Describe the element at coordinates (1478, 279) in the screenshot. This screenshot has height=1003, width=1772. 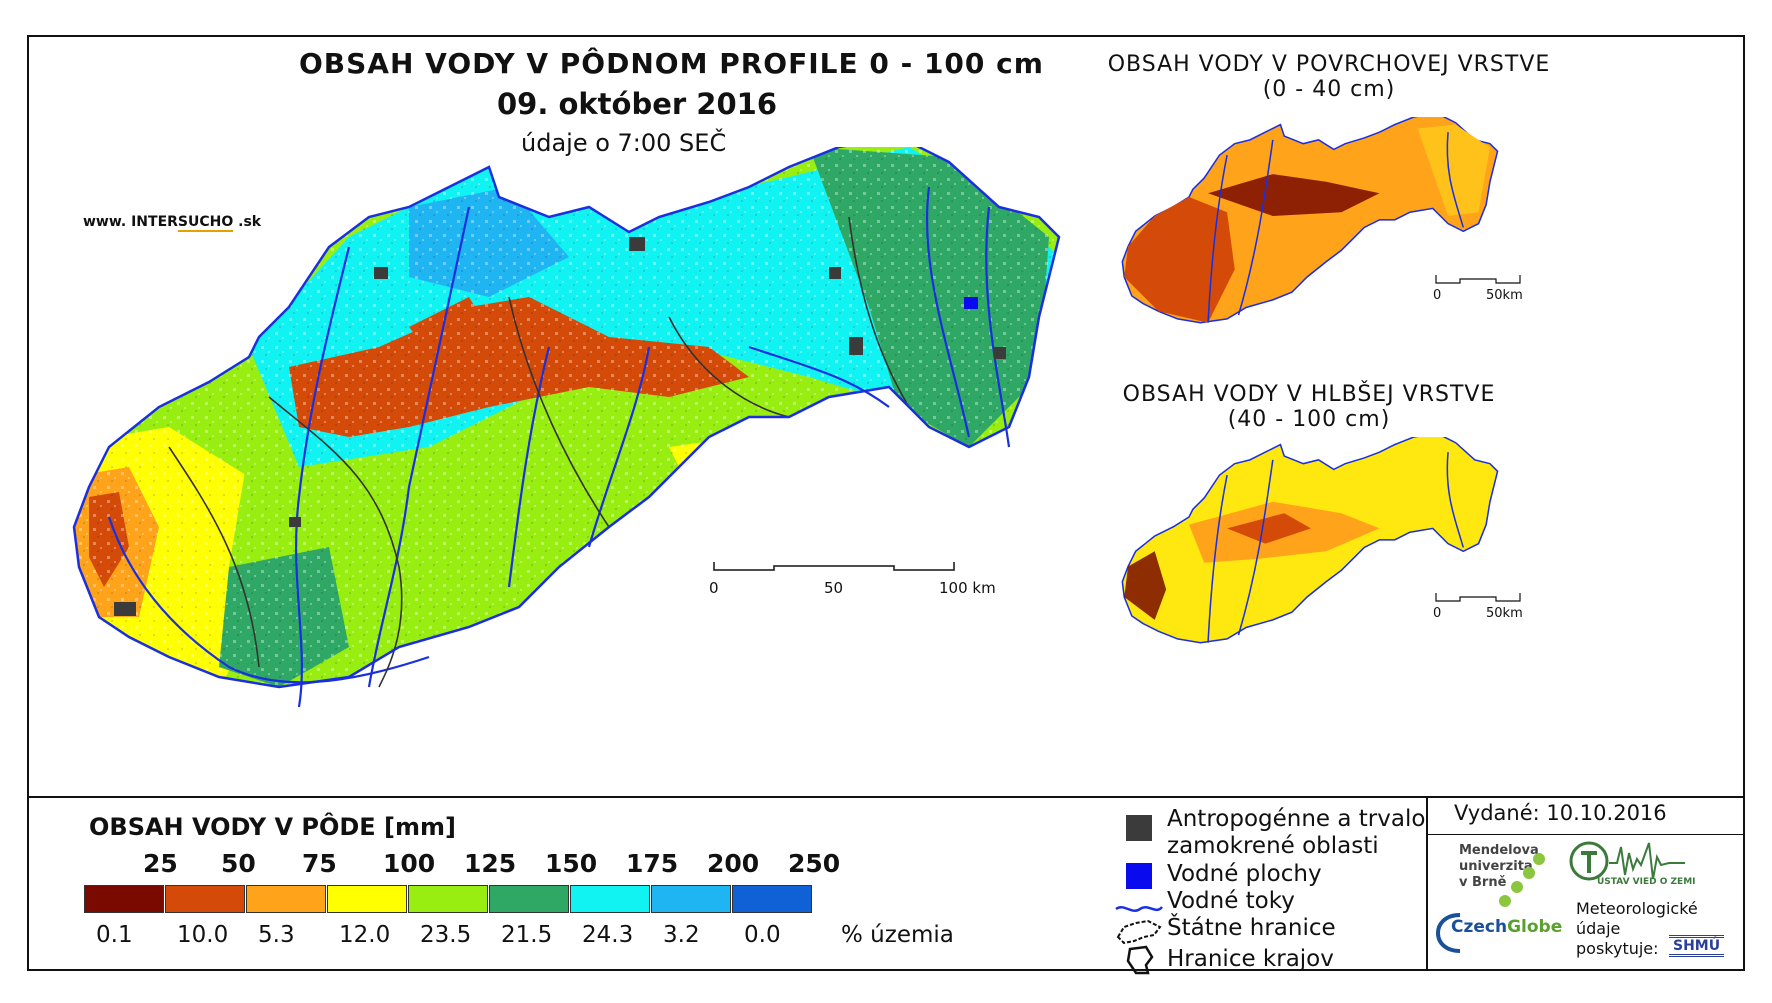
I see `inset-top-scale` at that location.